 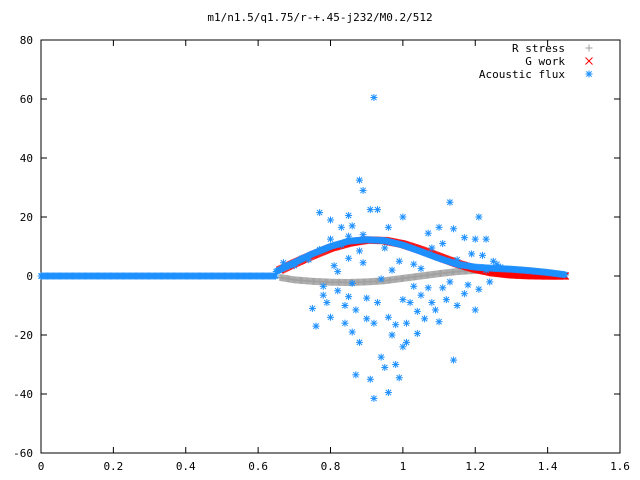 What do you see at coordinates (548, 466) in the screenshot?
I see `x-tick-label: 1.4` at bounding box center [548, 466].